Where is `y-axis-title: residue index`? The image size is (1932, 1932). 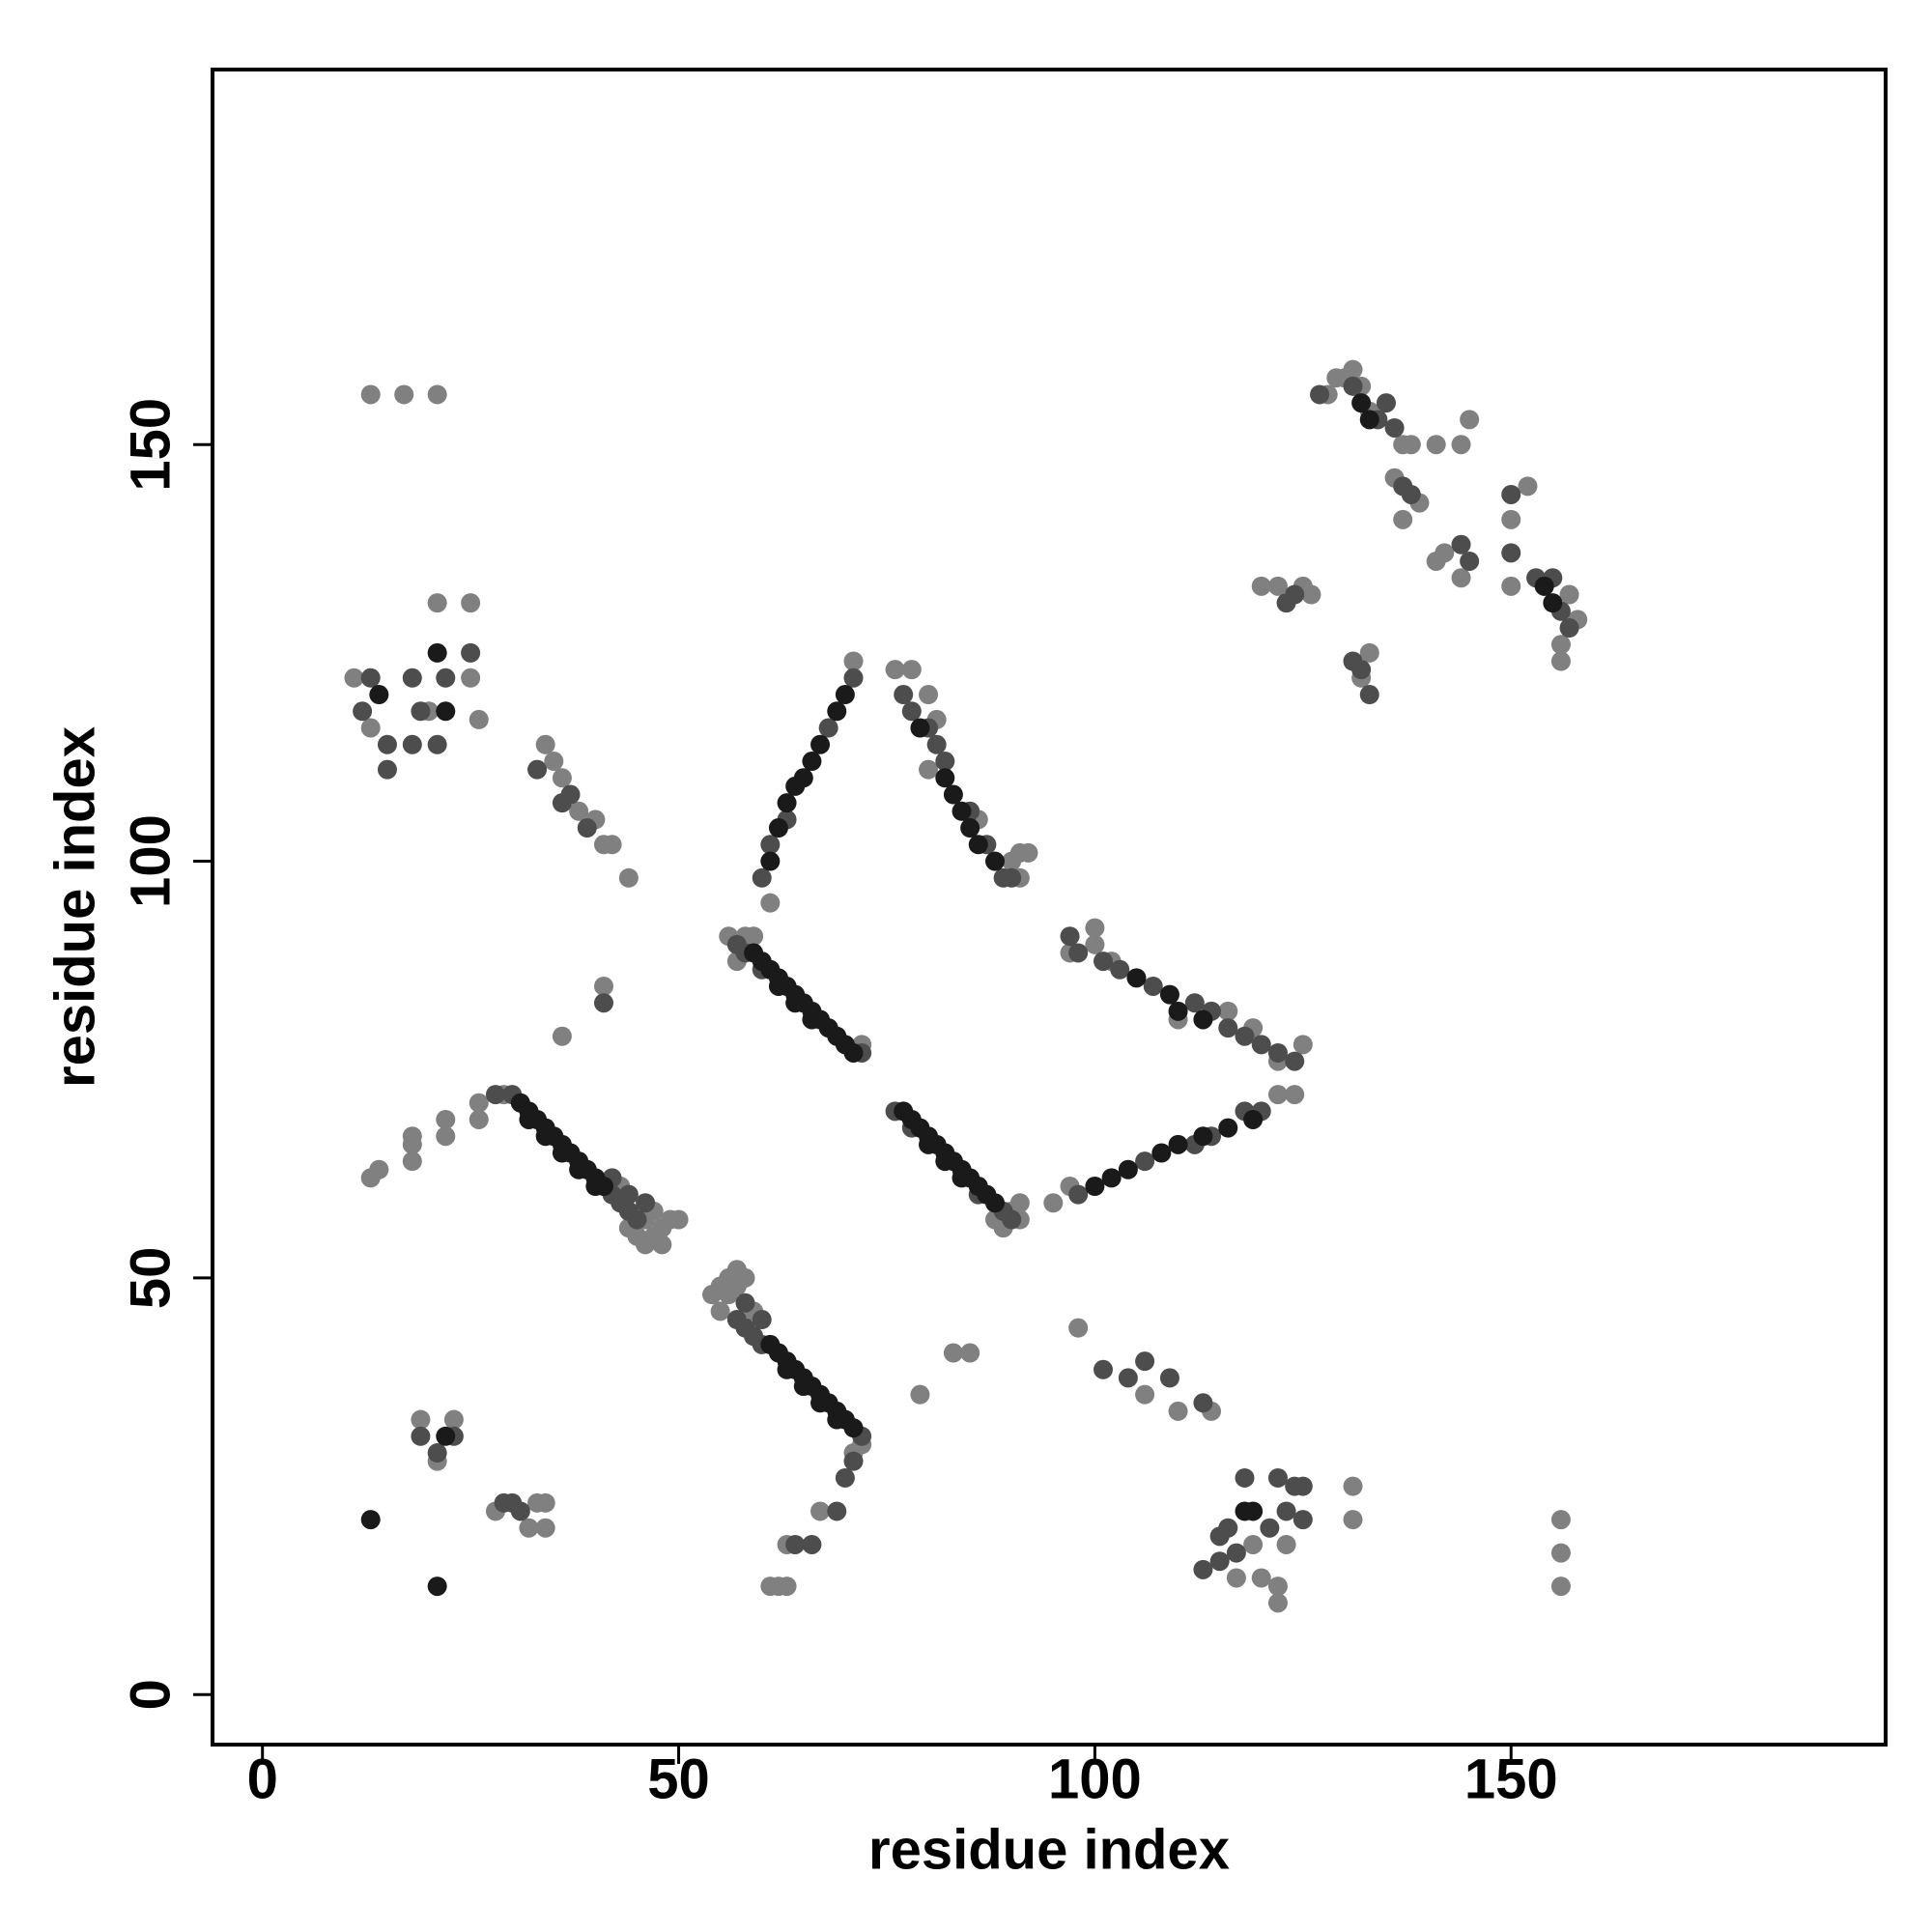 y-axis-title: residue index is located at coordinates (74, 907).